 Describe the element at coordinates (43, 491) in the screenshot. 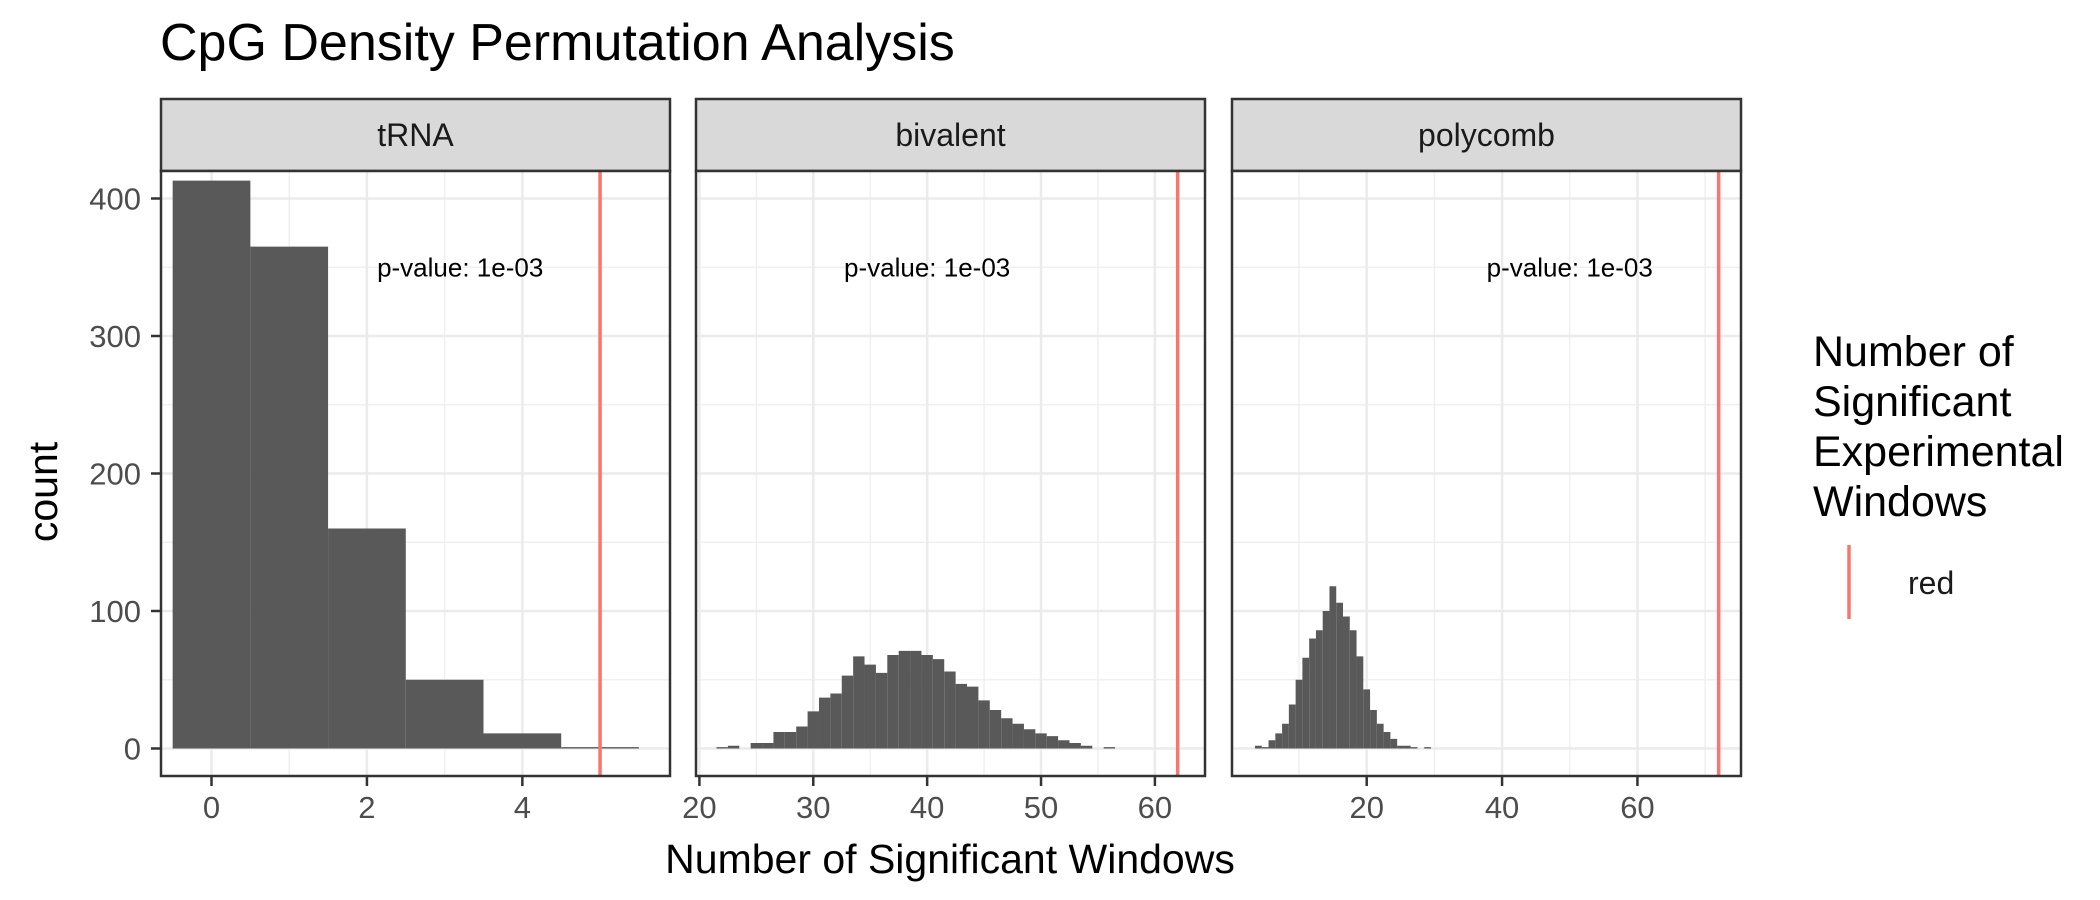

I see `y-axis-title: count` at that location.